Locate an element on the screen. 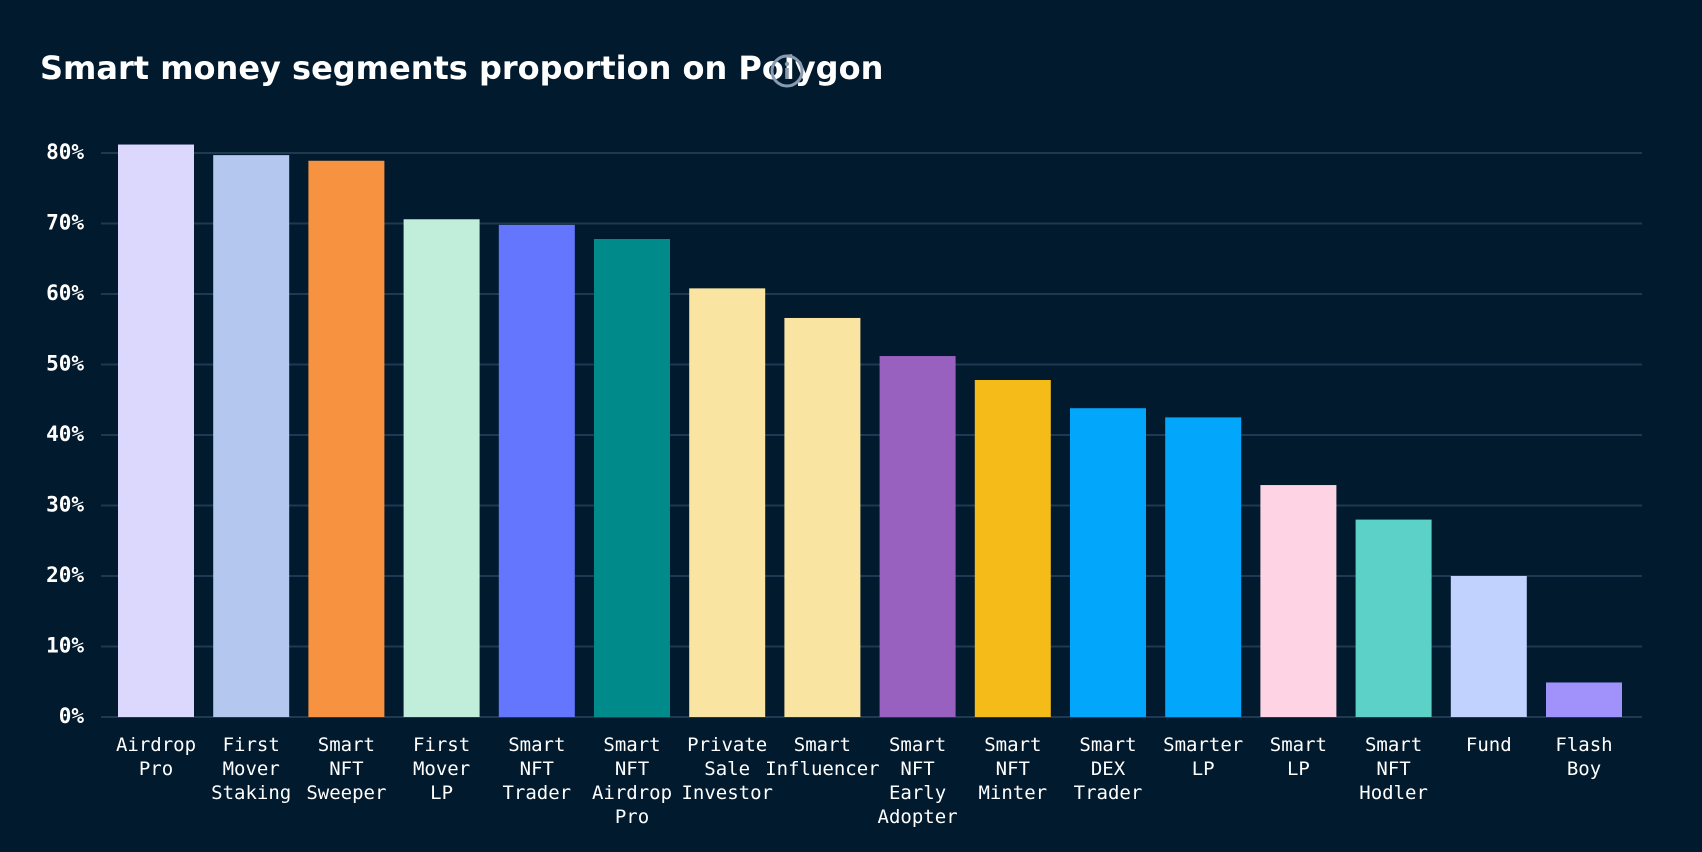 The width and height of the screenshot is (1702, 852). y-tick-label: 60% is located at coordinates (65, 293).